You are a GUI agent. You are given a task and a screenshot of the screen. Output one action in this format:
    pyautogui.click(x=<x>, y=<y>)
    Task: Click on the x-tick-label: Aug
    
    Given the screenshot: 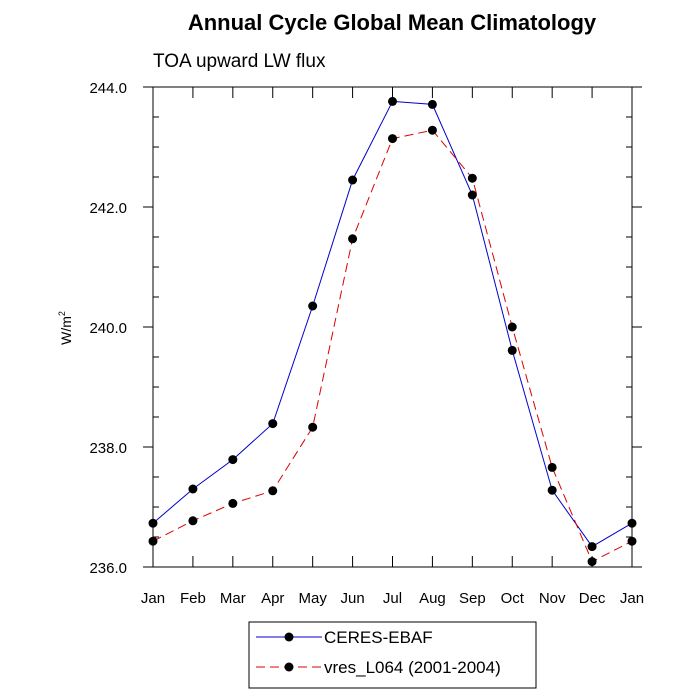 What is the action you would take?
    pyautogui.click(x=432, y=598)
    